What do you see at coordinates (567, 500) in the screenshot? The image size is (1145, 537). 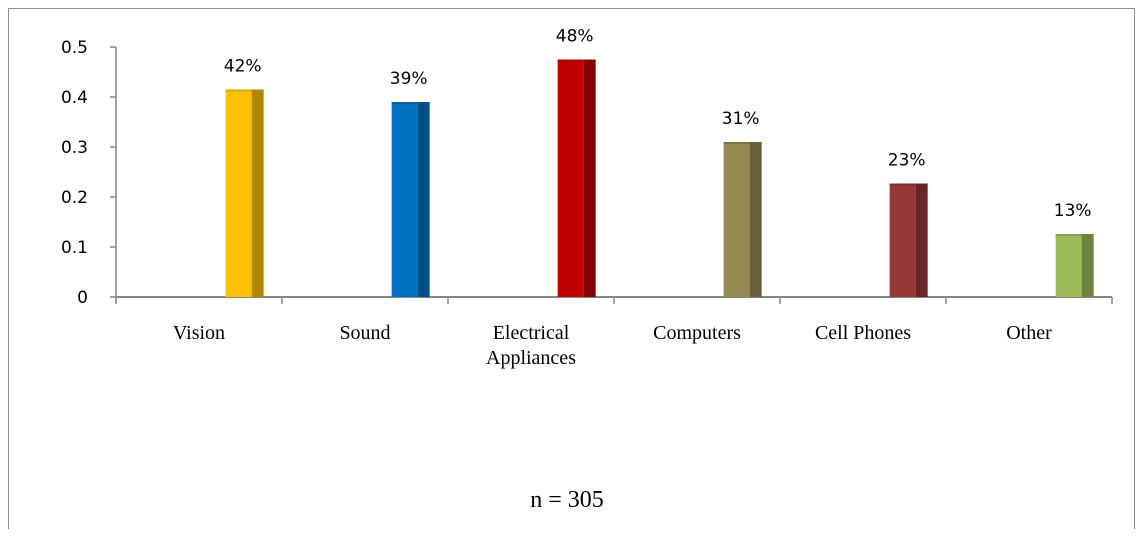 I see `sample-size-note: n = 305` at bounding box center [567, 500].